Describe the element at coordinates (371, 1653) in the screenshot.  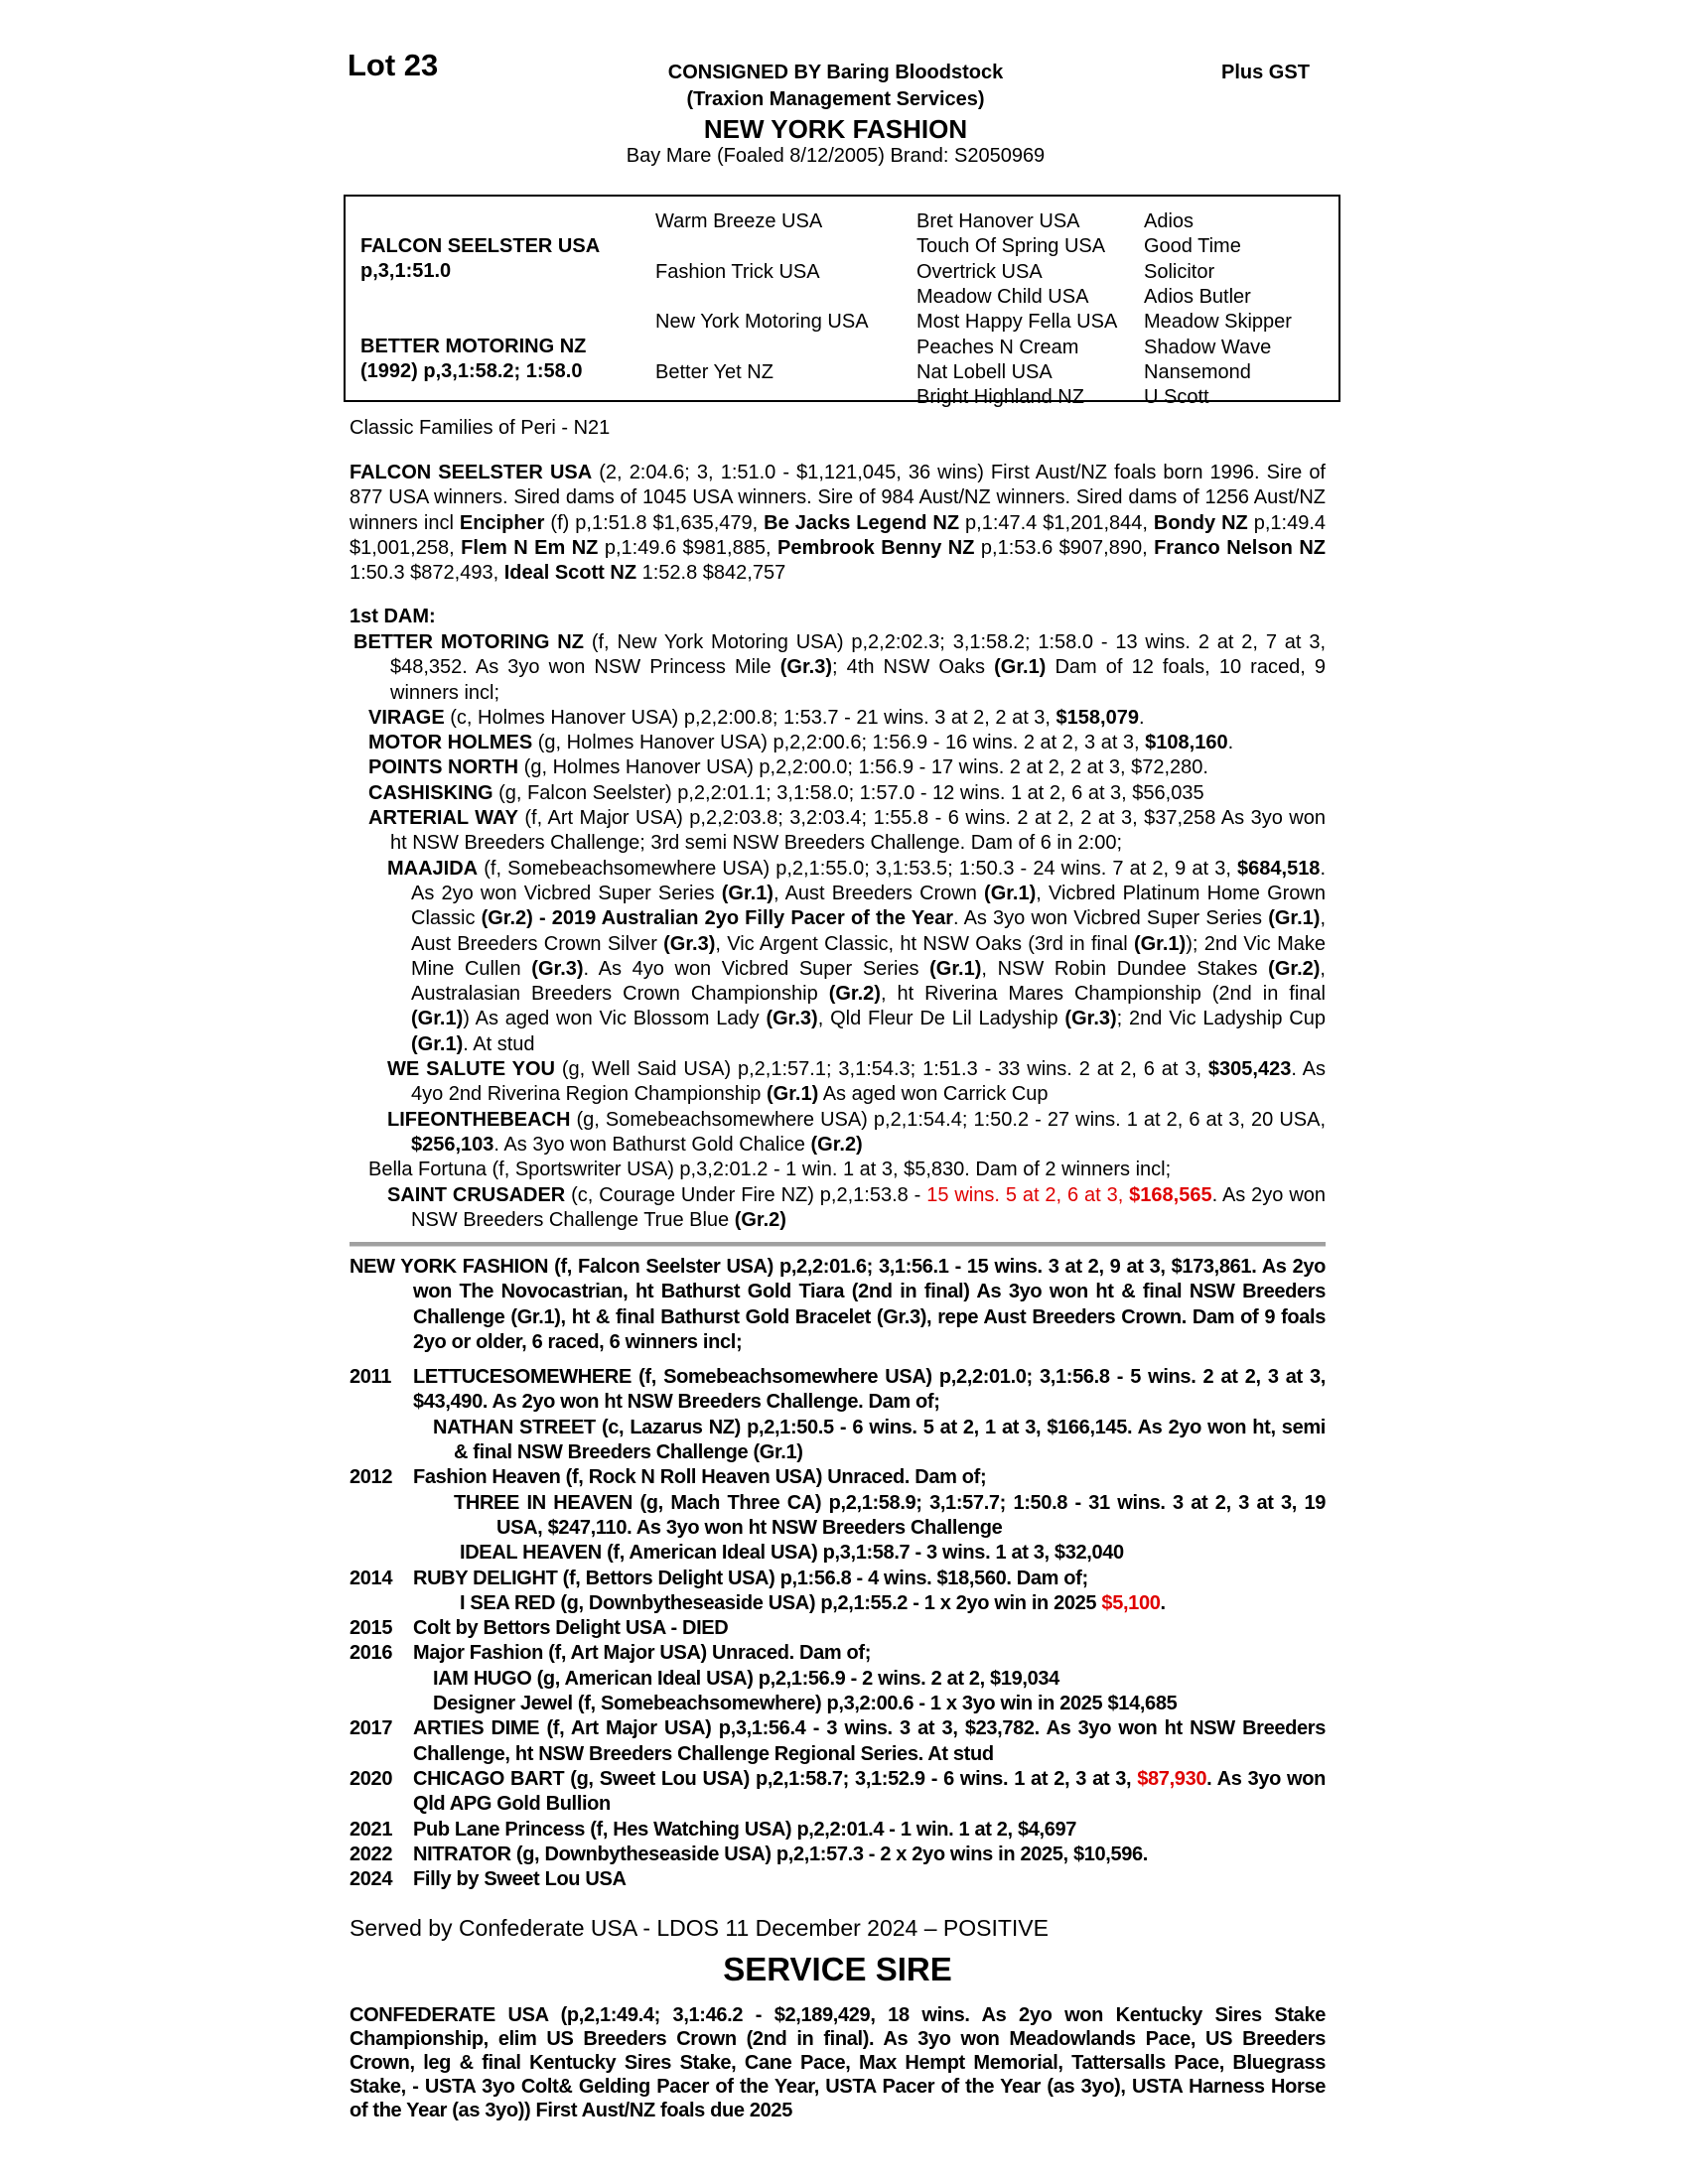
I see `produce-year: 2016` at that location.